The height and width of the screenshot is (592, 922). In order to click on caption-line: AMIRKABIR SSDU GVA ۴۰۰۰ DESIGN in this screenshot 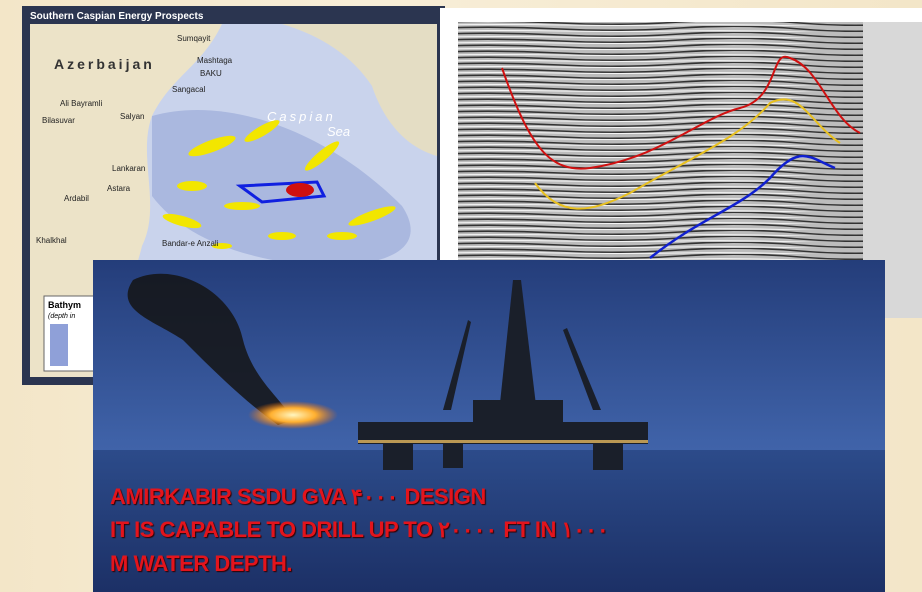, I will do `click(298, 496)`.